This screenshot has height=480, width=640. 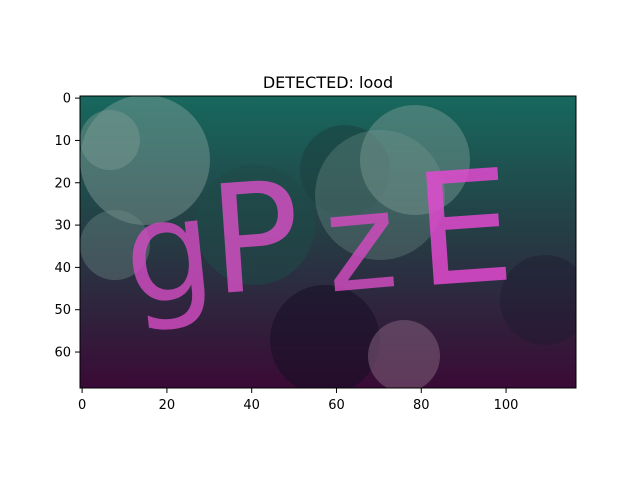 What do you see at coordinates (298, 400) in the screenshot?
I see `x-axis: 0 20 40 60 80 100` at bounding box center [298, 400].